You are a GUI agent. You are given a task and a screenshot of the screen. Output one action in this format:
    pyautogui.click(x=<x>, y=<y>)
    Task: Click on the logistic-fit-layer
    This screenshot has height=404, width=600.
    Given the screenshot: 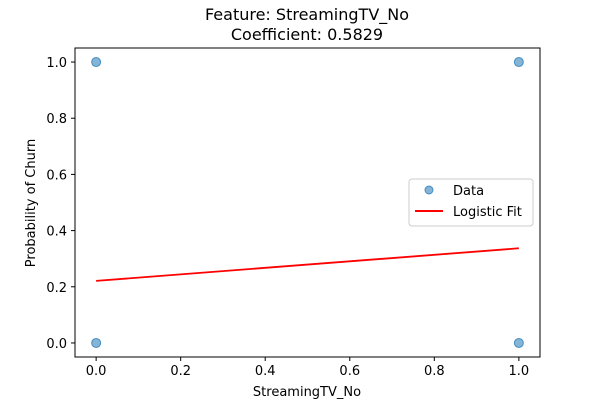 What is the action you would take?
    pyautogui.click(x=307, y=264)
    